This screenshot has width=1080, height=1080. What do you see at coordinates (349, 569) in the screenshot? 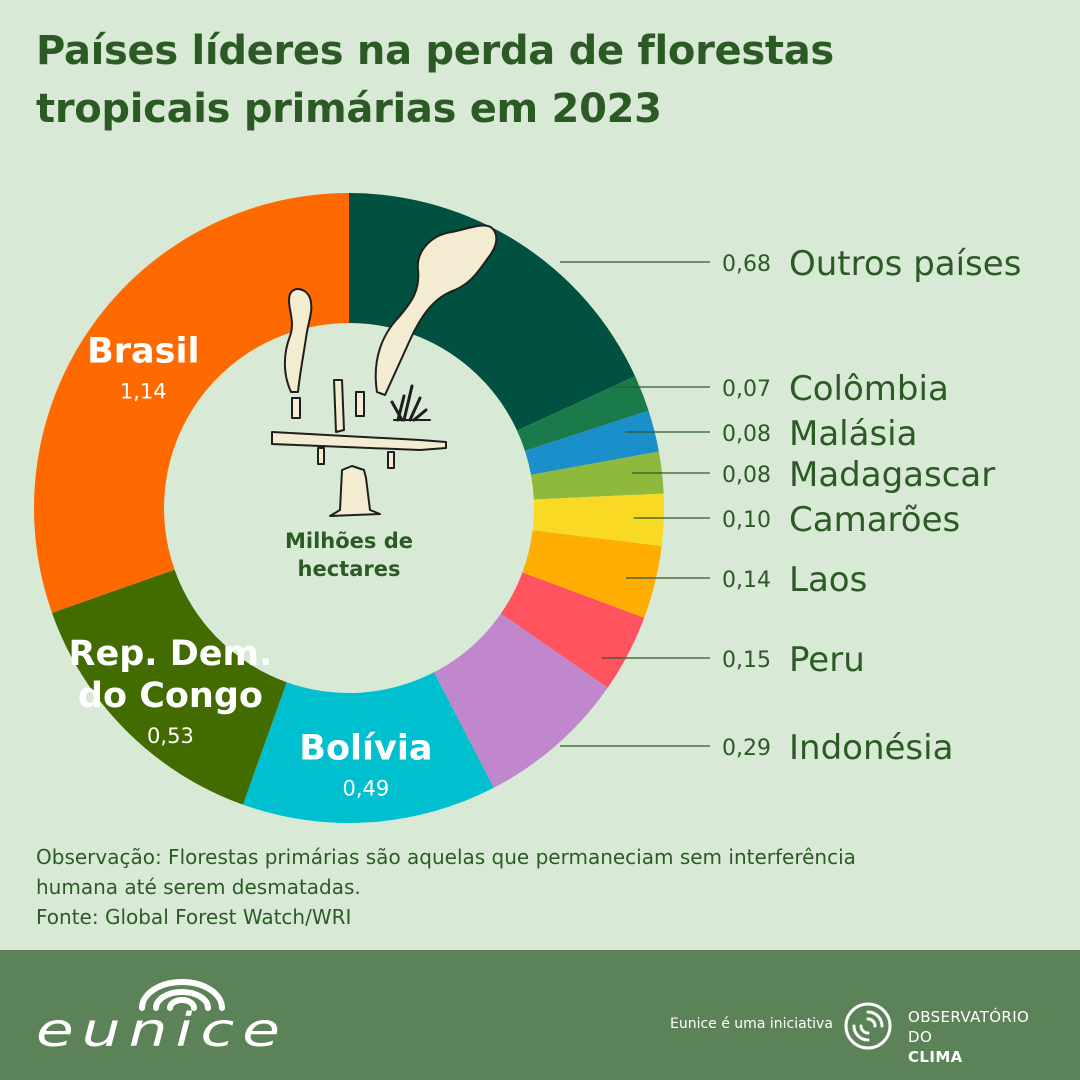
I see `center-label-line-2: hectares` at bounding box center [349, 569].